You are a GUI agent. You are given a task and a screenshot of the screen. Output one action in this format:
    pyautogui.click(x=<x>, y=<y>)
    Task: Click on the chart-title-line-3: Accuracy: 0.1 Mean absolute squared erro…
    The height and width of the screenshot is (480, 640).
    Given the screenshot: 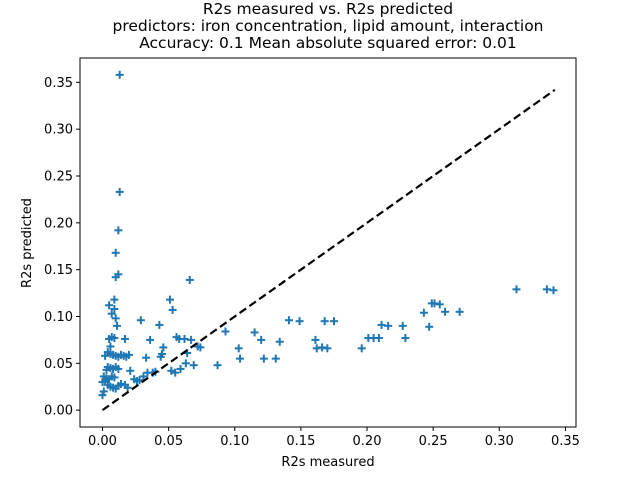 What is the action you would take?
    pyautogui.click(x=328, y=43)
    